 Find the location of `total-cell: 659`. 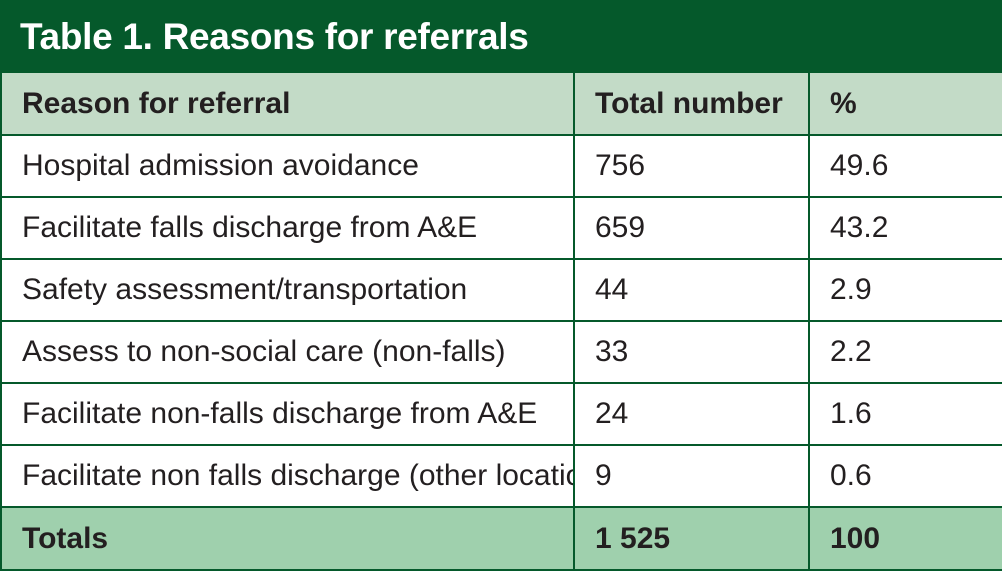

total-cell: 659 is located at coordinates (691, 228).